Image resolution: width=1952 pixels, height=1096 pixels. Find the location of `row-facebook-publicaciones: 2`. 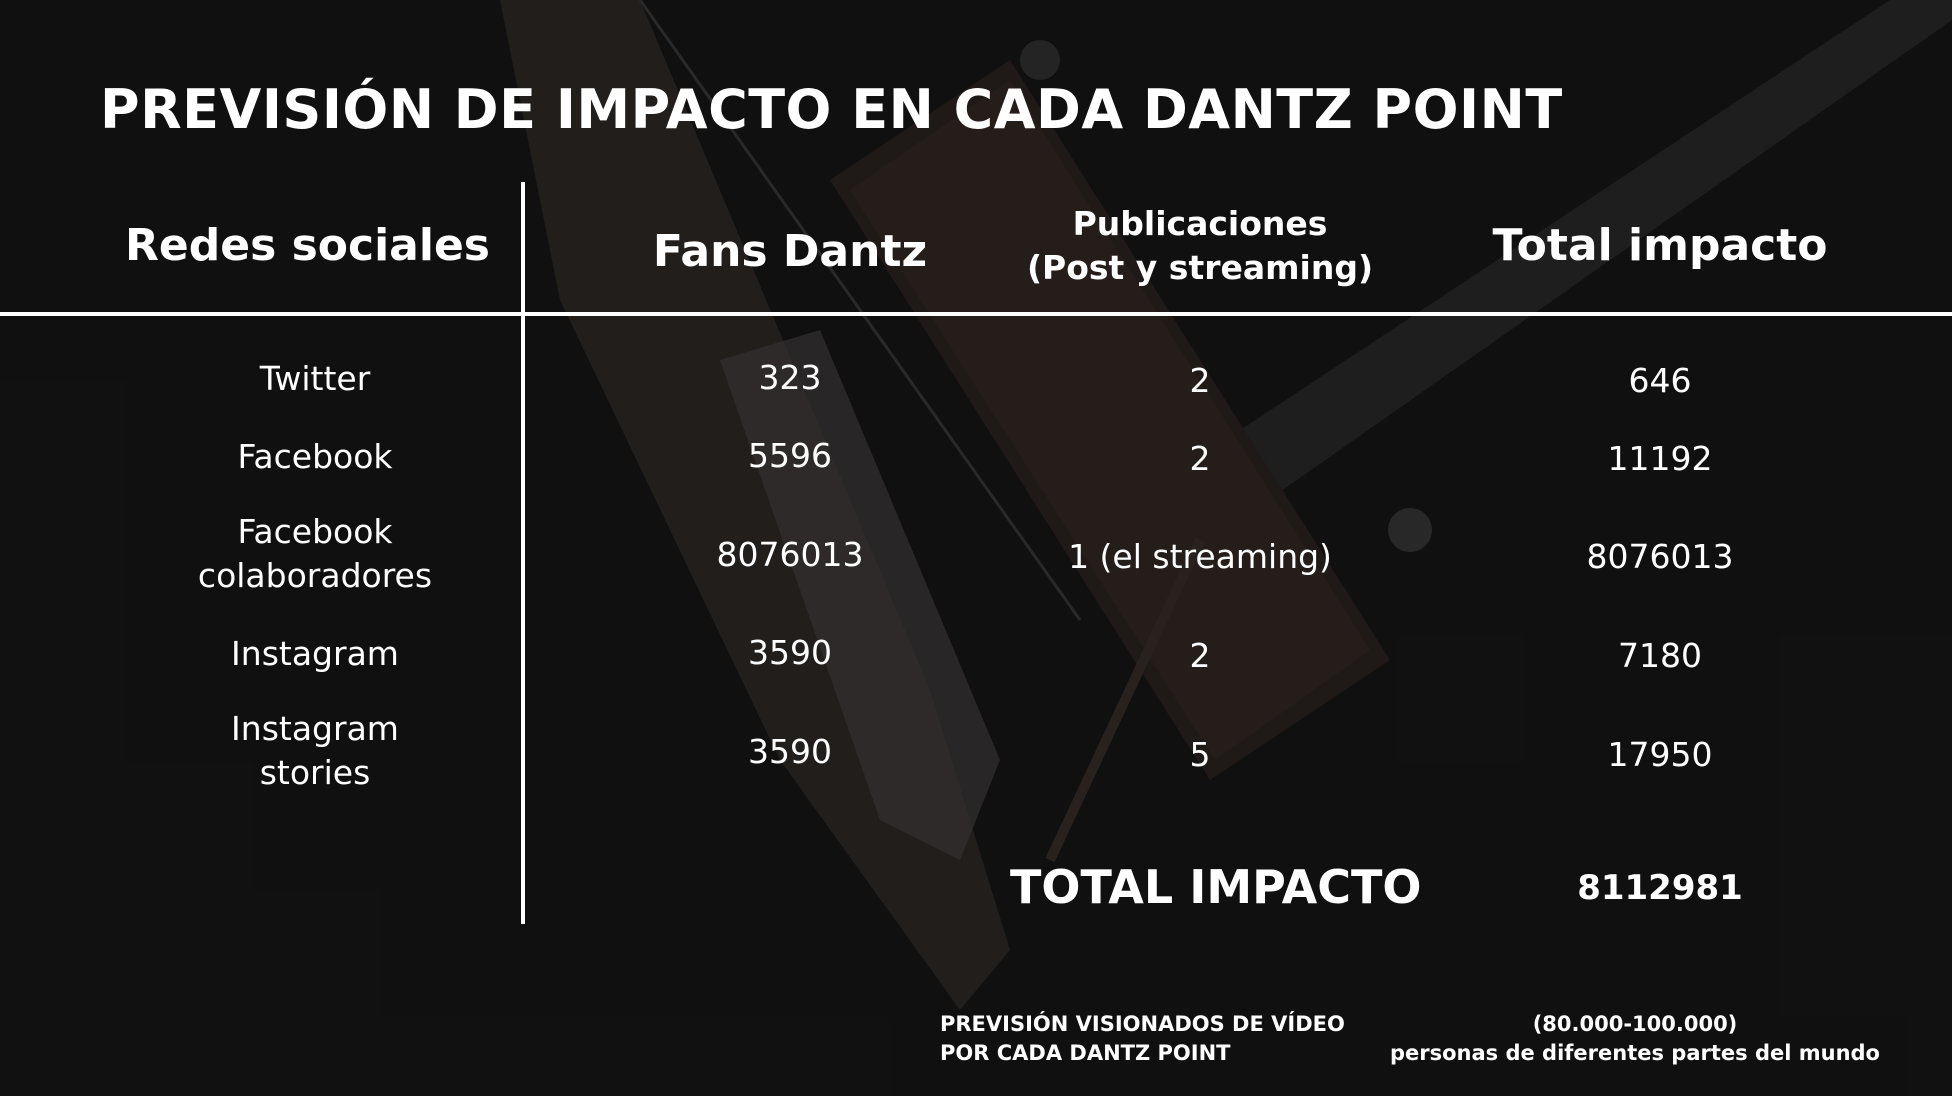

row-facebook-publicaciones: 2 is located at coordinates (1200, 458).